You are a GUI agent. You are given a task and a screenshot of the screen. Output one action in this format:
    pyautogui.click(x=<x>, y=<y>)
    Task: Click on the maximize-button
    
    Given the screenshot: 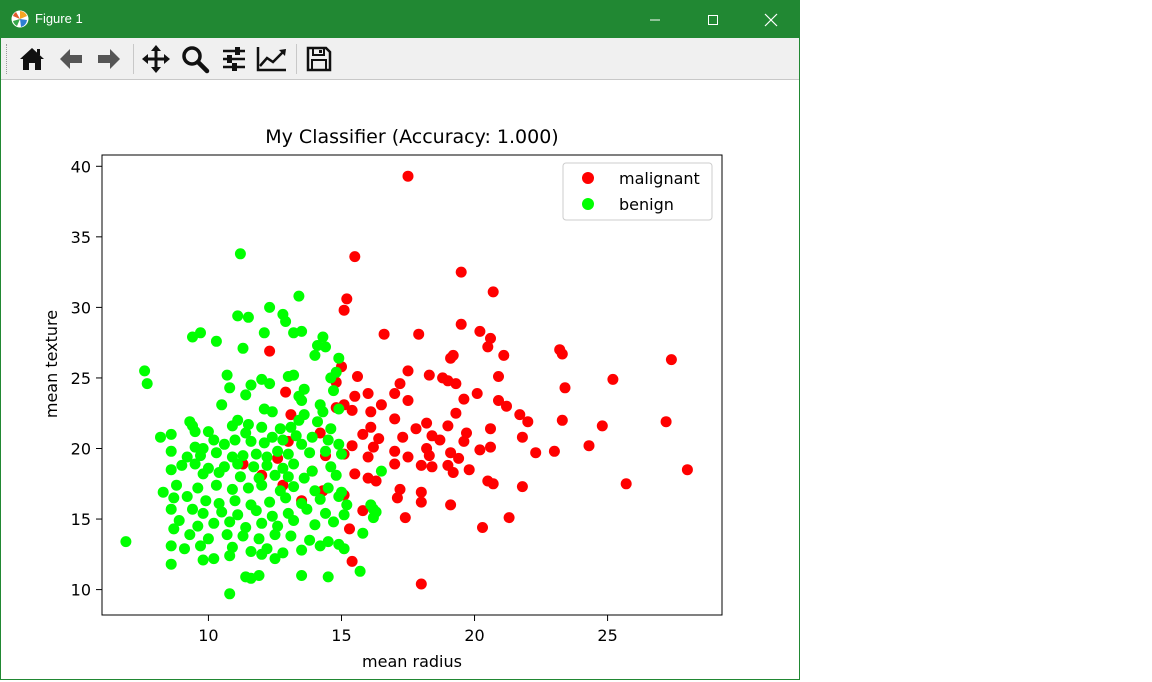 What is the action you would take?
    pyautogui.click(x=713, y=19)
    